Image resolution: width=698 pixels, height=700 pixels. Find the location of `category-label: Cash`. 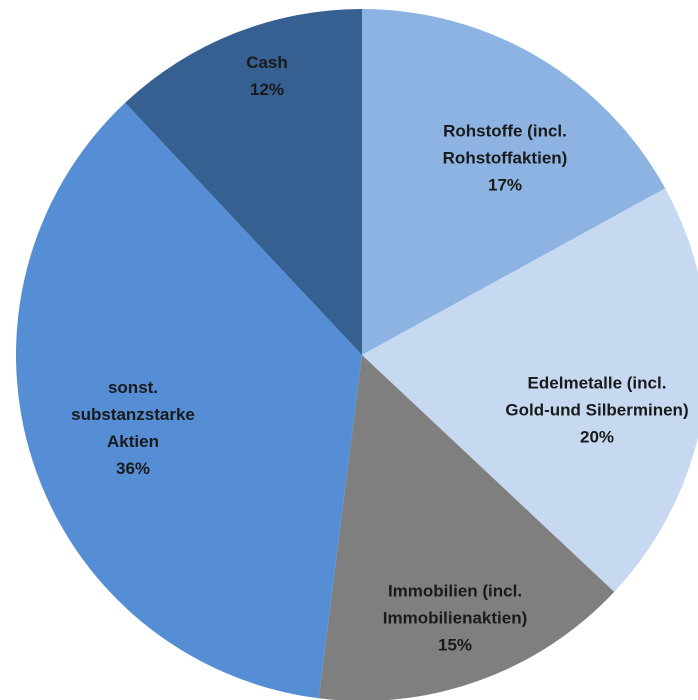

category-label: Cash is located at coordinates (267, 62).